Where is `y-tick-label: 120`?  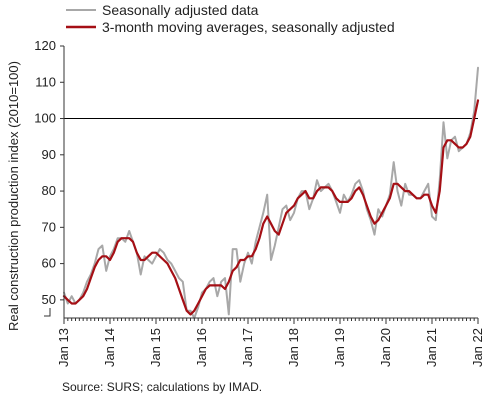 y-tick-label: 120 is located at coordinates (45, 45).